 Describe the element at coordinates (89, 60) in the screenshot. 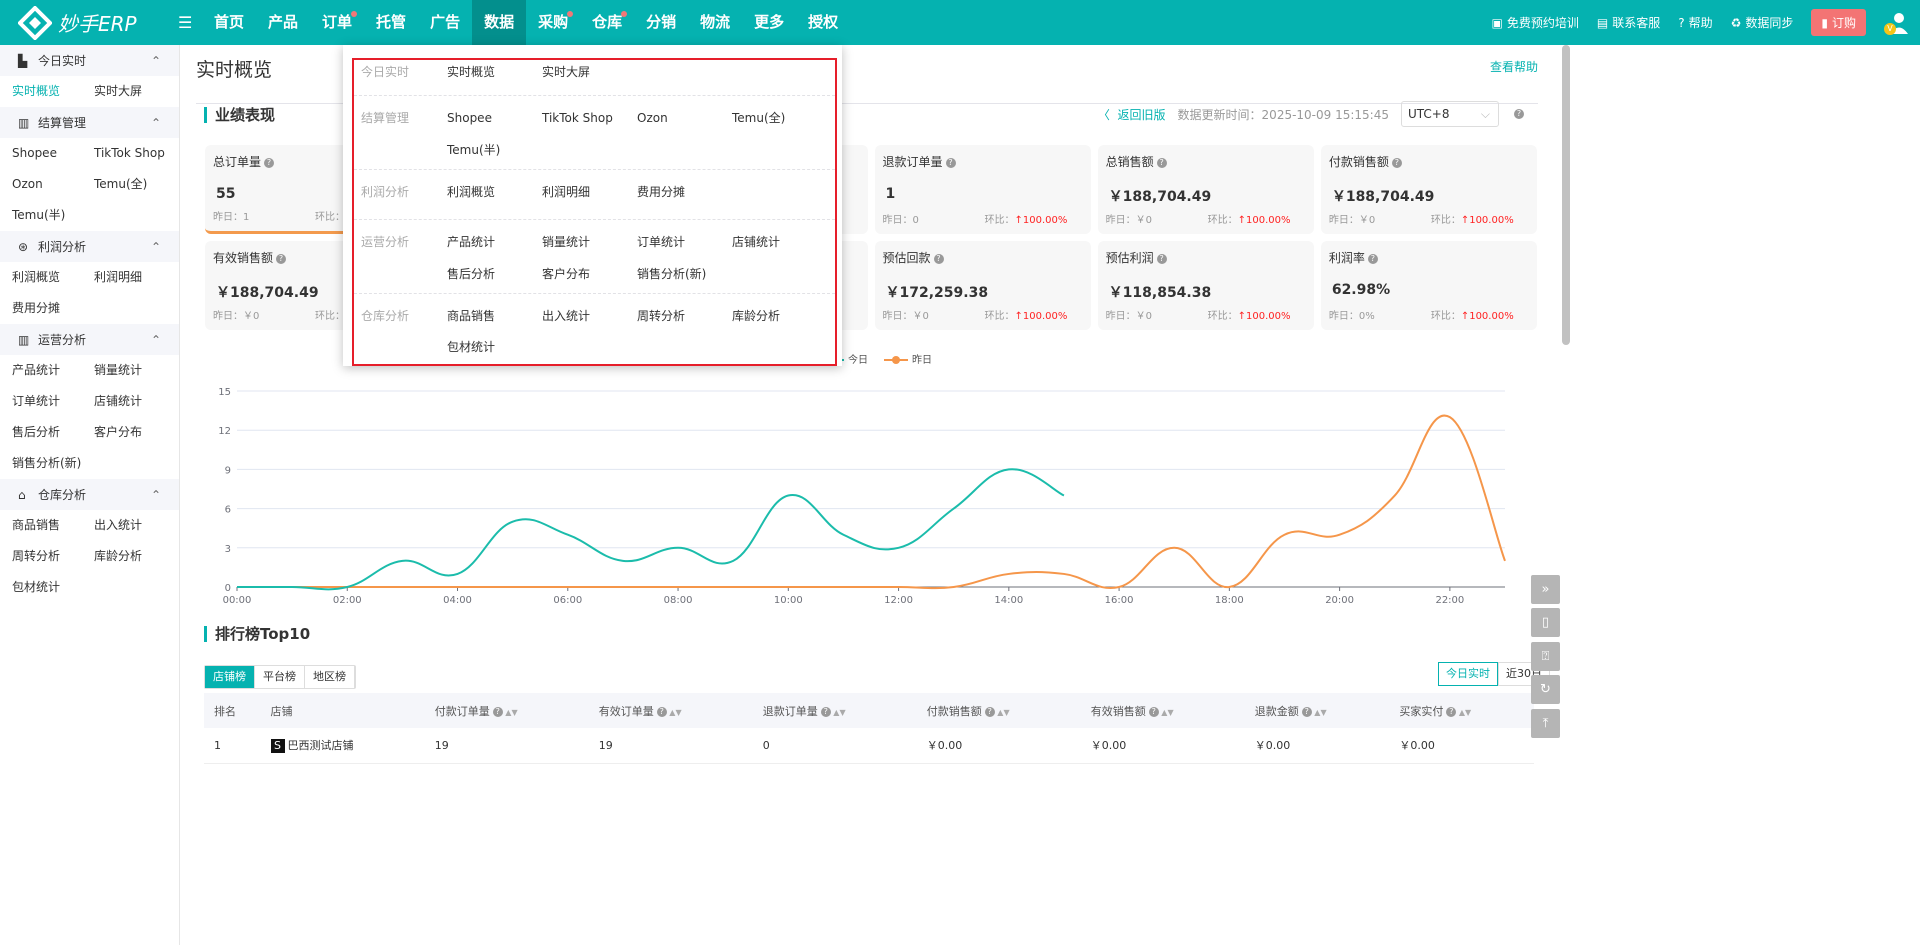

I see `sidebar-group-header: ▙ 今日实时 ⌃` at that location.